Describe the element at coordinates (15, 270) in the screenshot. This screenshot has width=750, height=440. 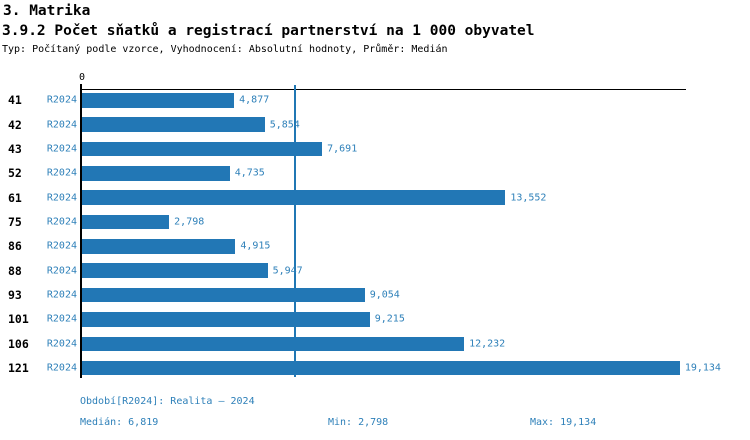
I see `row-category-label: 88` at that location.